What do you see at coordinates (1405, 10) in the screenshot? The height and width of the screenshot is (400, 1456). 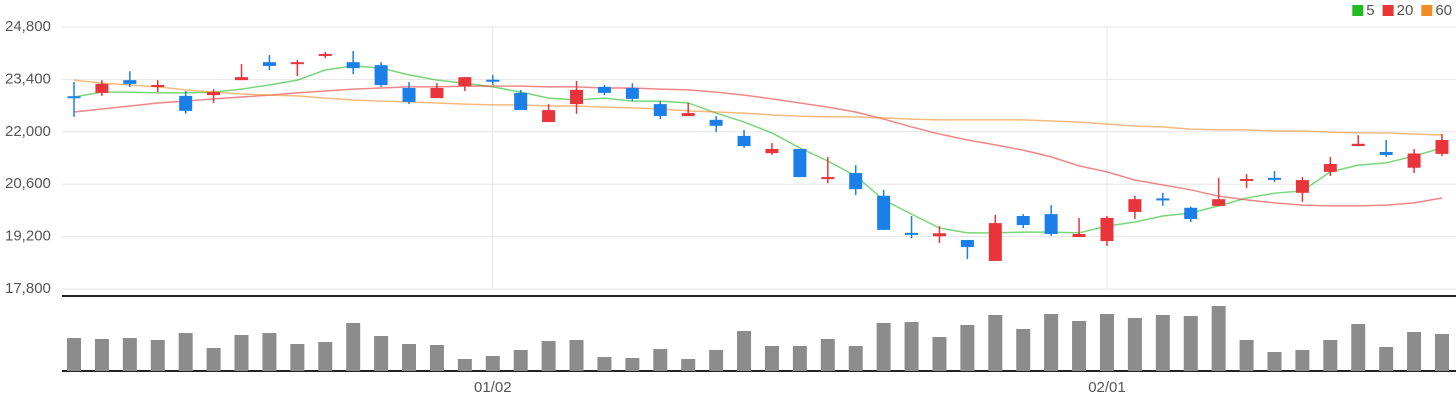 I see `legend-label: 20` at bounding box center [1405, 10].